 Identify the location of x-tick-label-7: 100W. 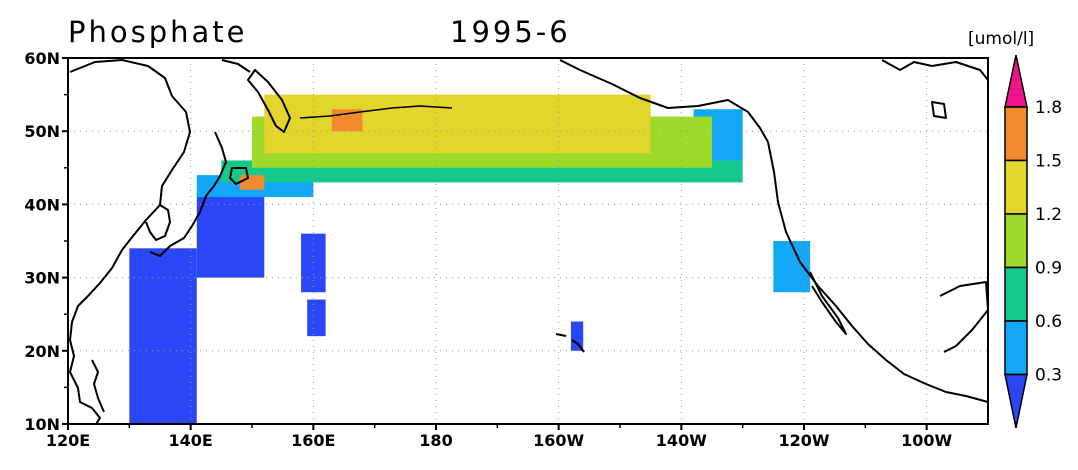
(926, 440).